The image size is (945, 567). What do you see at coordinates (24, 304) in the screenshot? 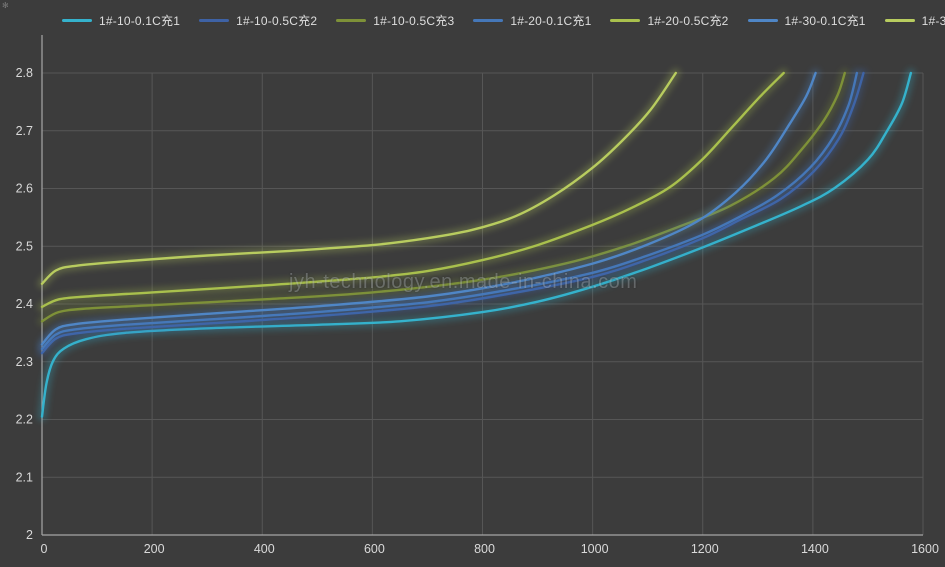
I see `y-tick-label: 2.4` at bounding box center [24, 304].